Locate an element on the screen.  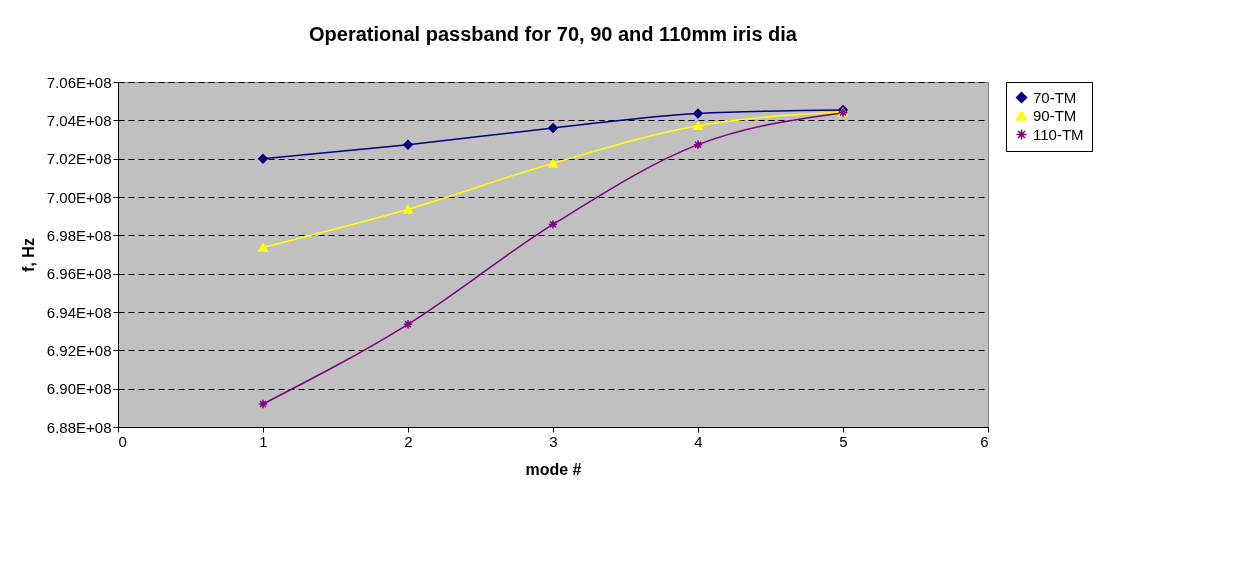
y-tick-label: 6.92E+08 is located at coordinates (79, 350).